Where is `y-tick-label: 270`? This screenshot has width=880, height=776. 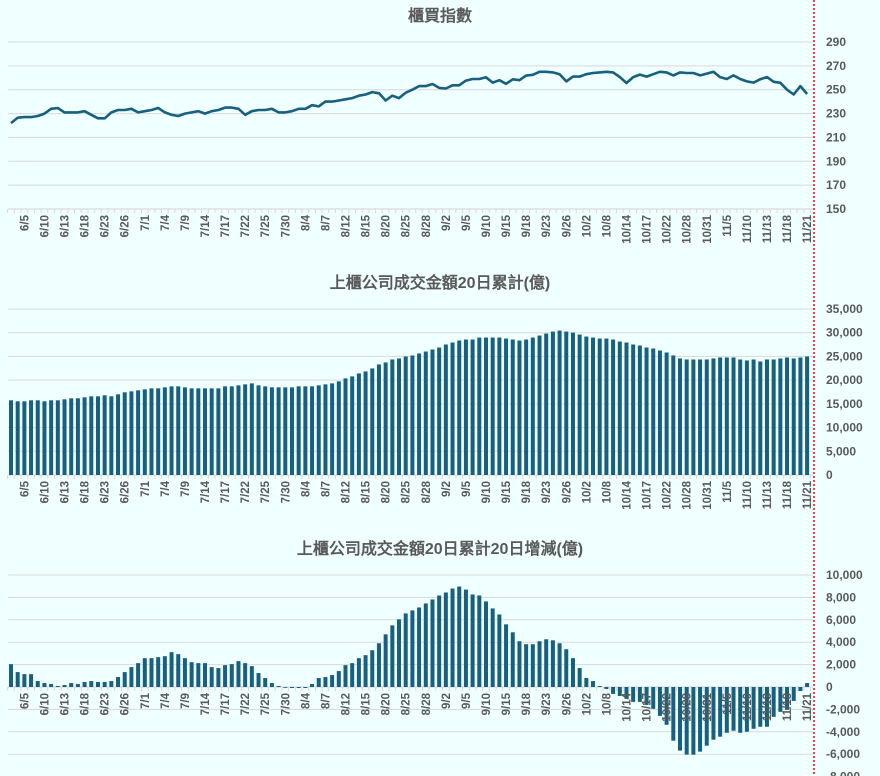 y-tick-label: 270 is located at coordinates (836, 66).